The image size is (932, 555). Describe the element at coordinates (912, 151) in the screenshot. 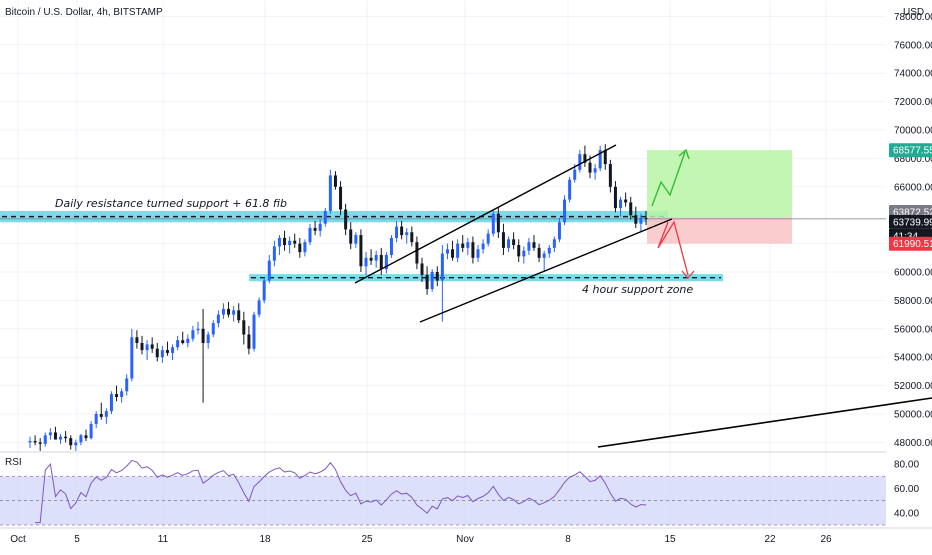

I see `price-tag-label: 68577.55` at that location.